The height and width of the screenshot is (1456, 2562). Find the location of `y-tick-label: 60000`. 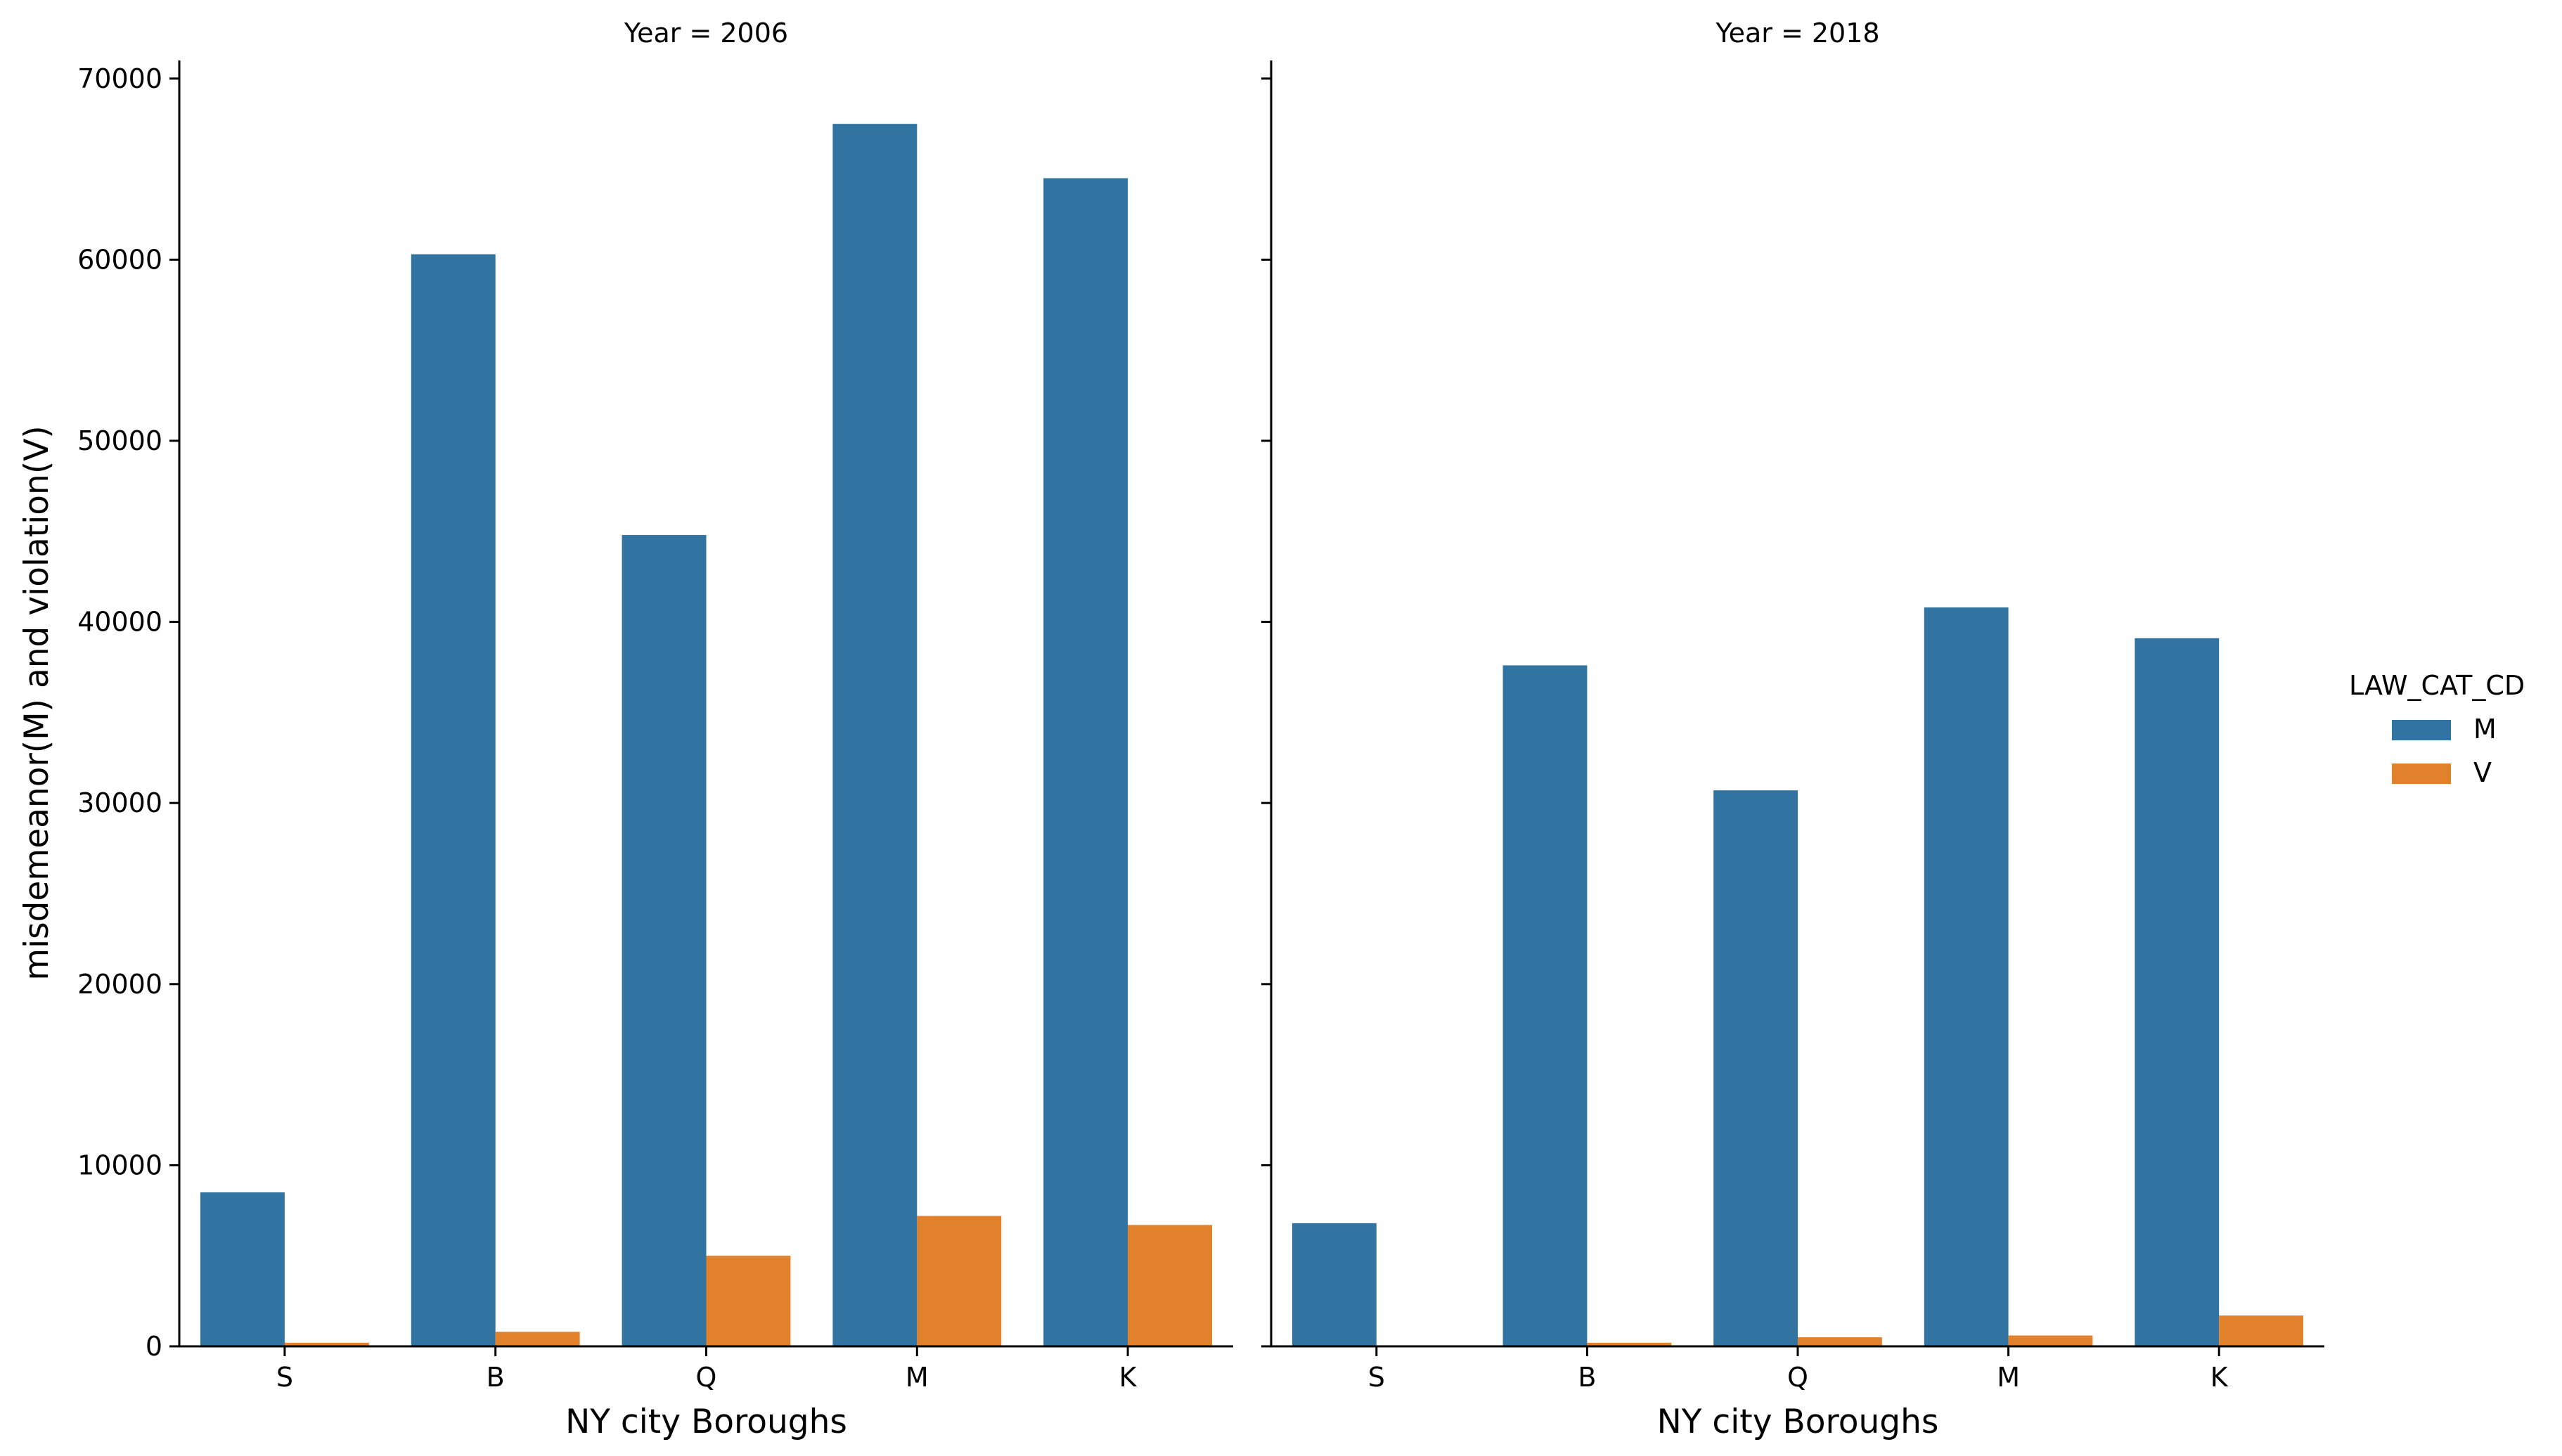

y-tick-label: 60000 is located at coordinates (120, 259).